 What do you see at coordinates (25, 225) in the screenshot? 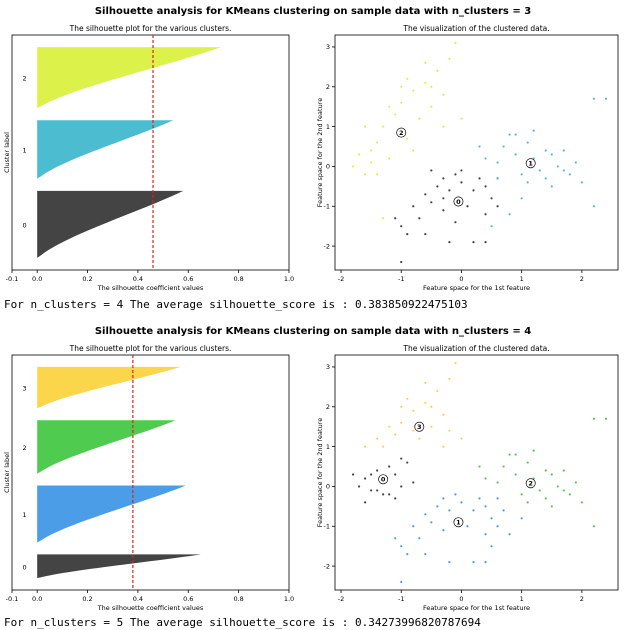
I see `cluster-label: 0` at bounding box center [25, 225].